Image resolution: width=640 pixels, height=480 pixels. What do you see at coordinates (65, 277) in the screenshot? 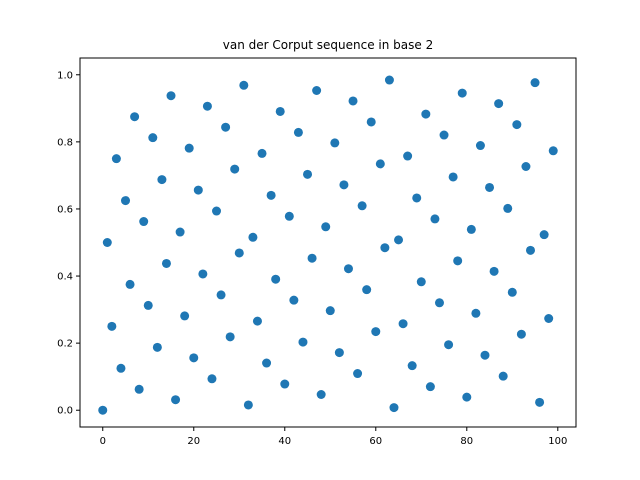
I see `y-tick-label: 0.4` at bounding box center [65, 277].